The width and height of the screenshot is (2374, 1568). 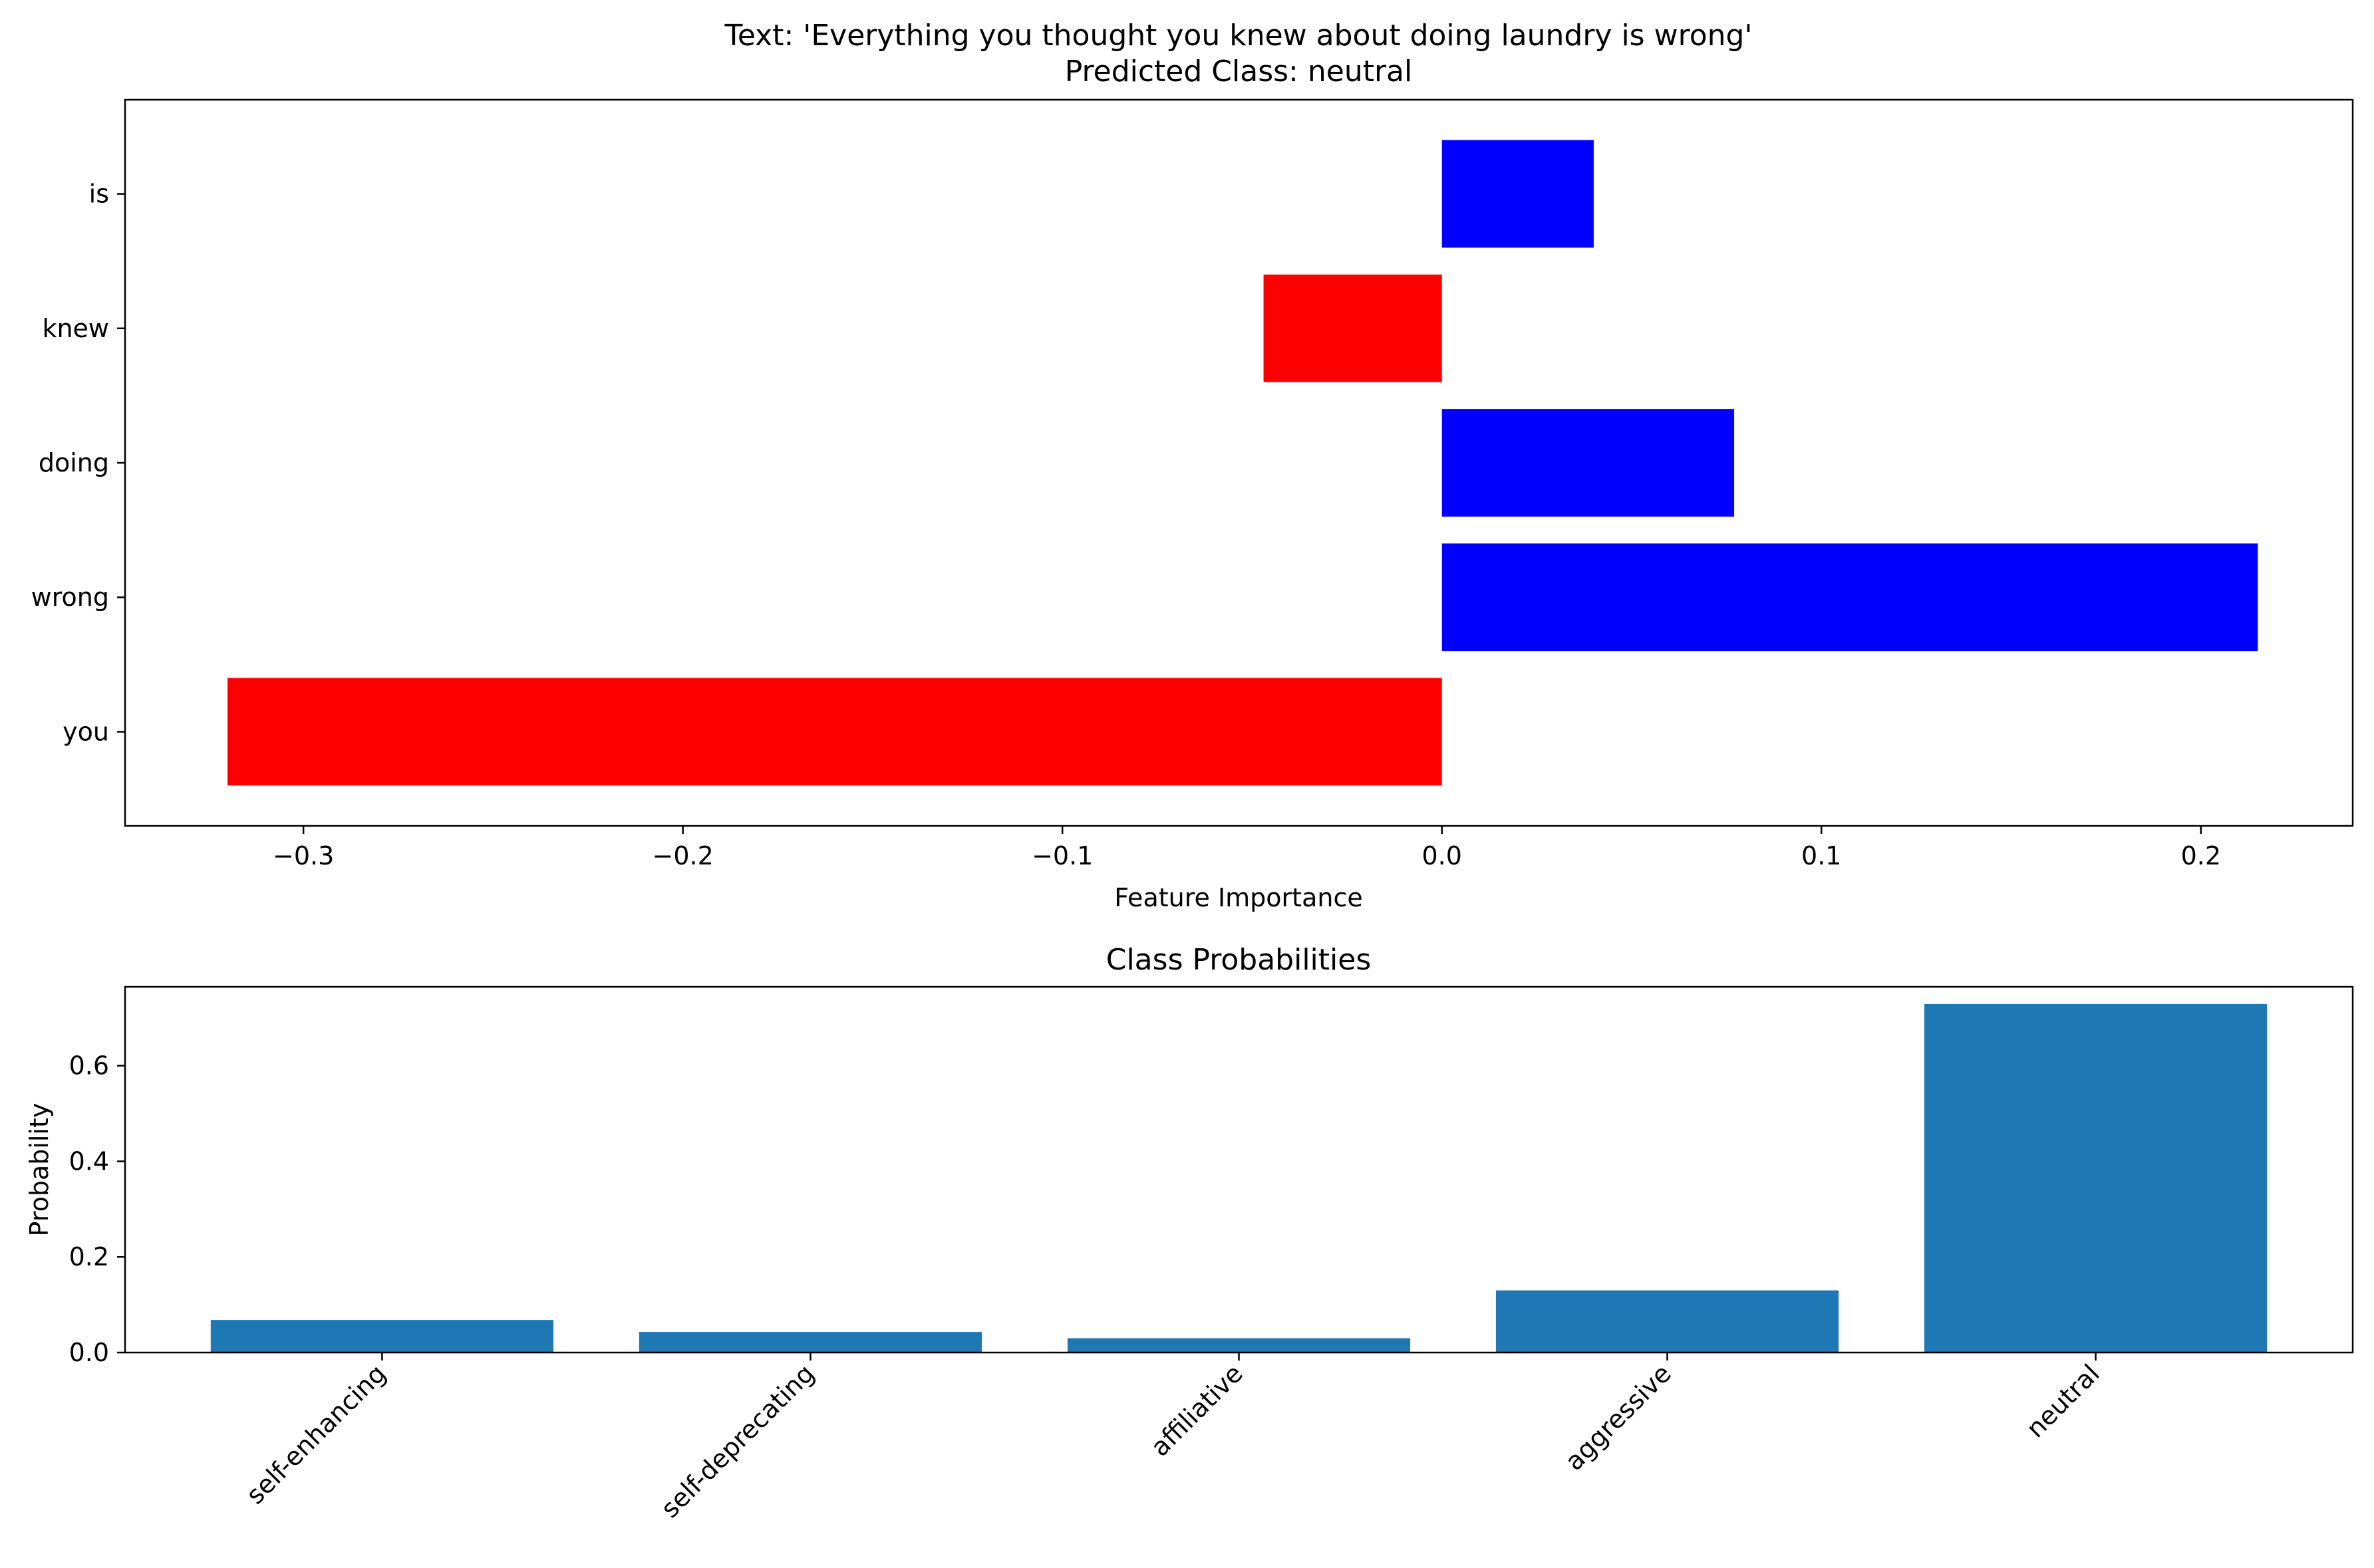 What do you see at coordinates (99, 194) in the screenshot?
I see `y-tick-label-is: is` at bounding box center [99, 194].